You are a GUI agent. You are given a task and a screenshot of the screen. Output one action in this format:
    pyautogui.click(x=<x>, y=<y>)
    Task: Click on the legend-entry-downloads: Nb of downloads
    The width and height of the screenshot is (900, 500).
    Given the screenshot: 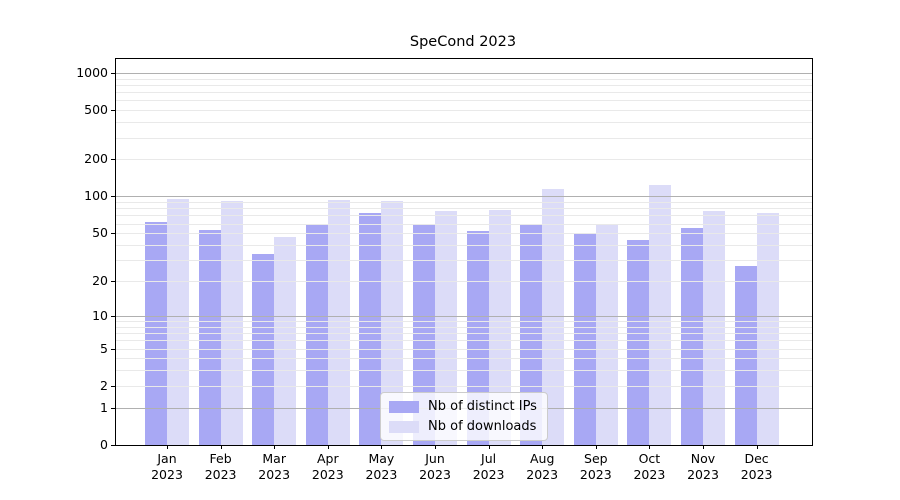 What is the action you would take?
    pyautogui.click(x=463, y=426)
    